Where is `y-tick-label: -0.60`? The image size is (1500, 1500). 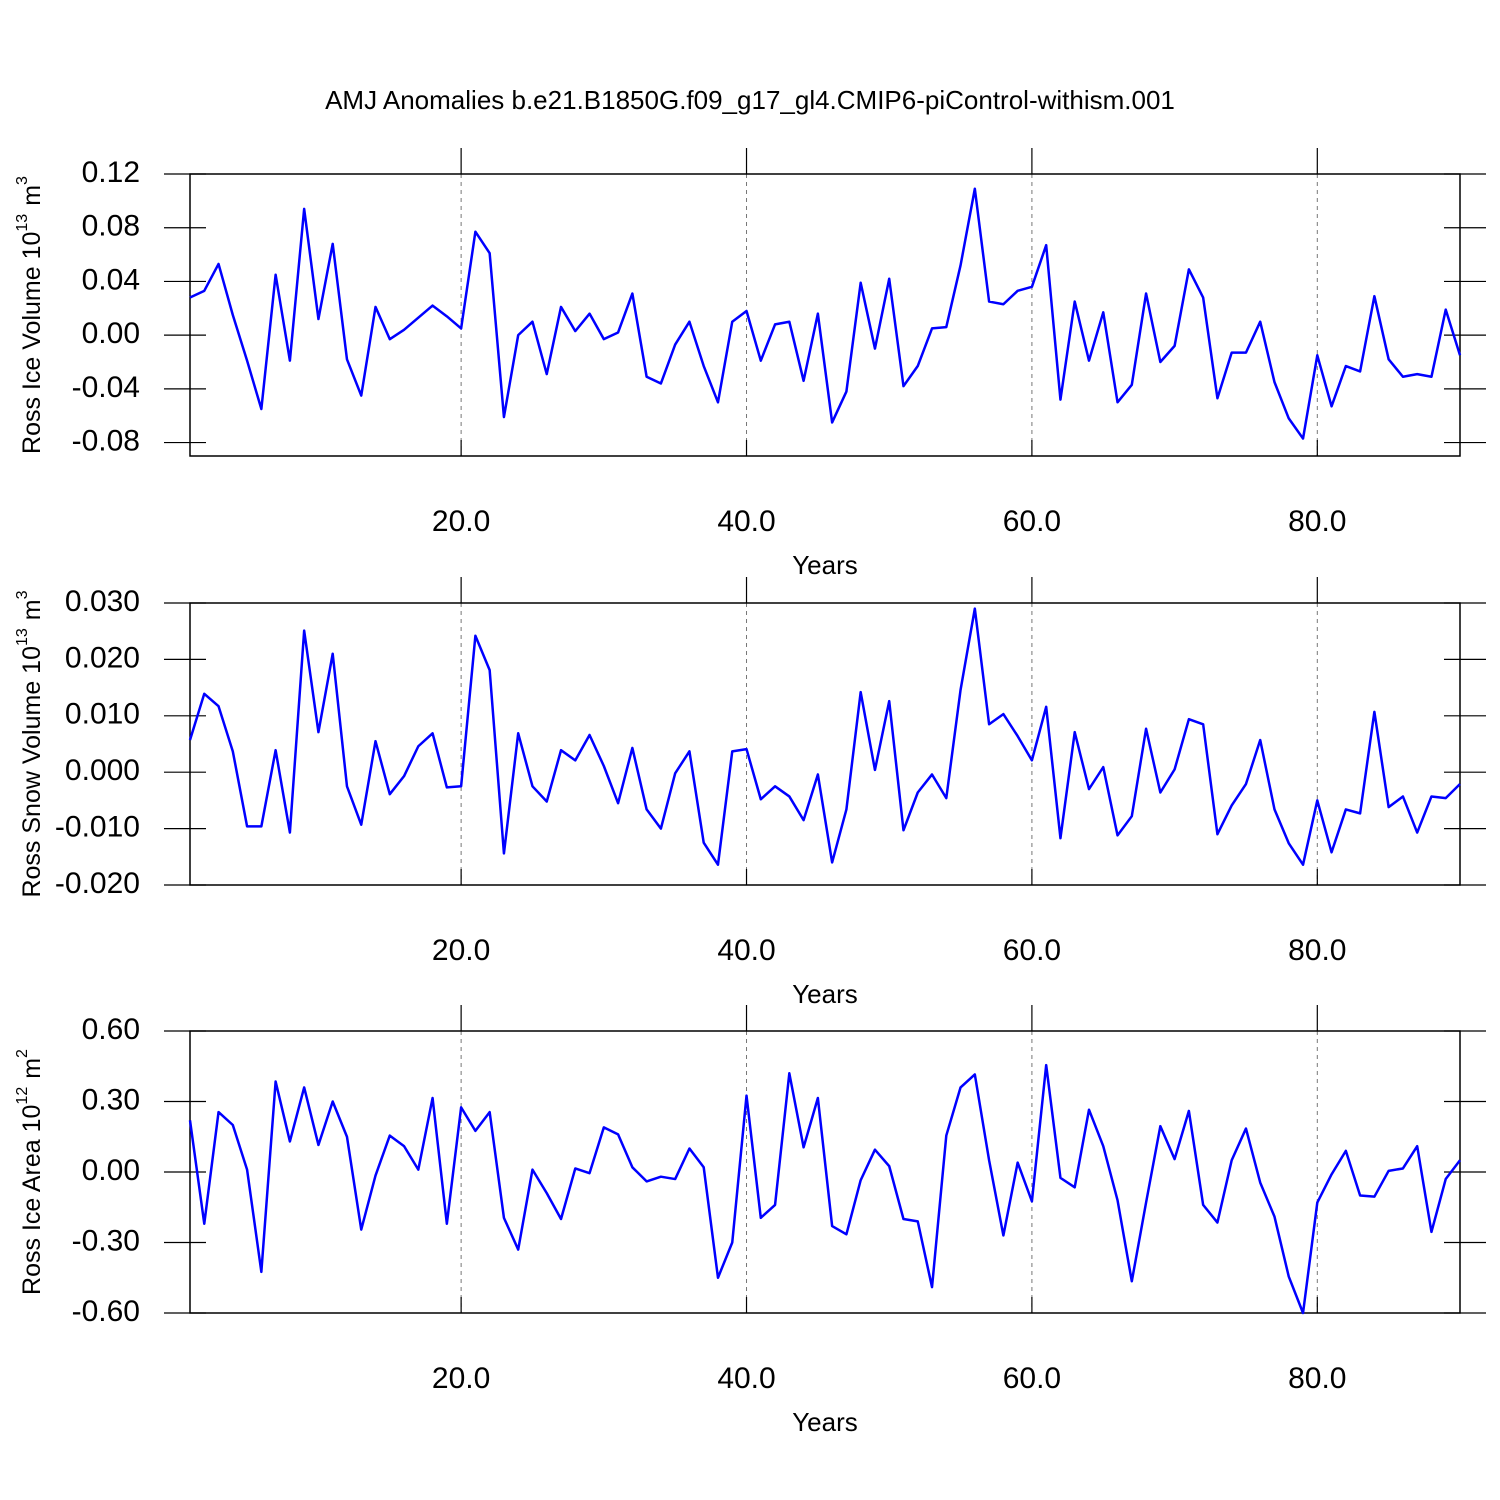
y-tick-label: -0.60 is located at coordinates (106, 1311).